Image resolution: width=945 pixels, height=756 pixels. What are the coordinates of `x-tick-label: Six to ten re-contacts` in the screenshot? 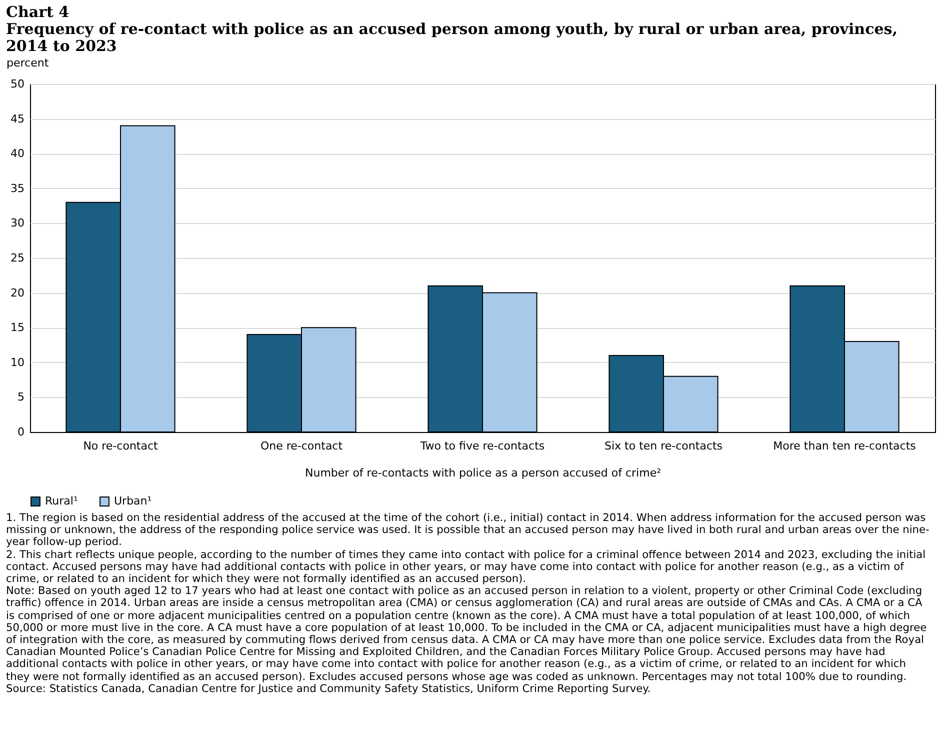 It's located at (663, 446).